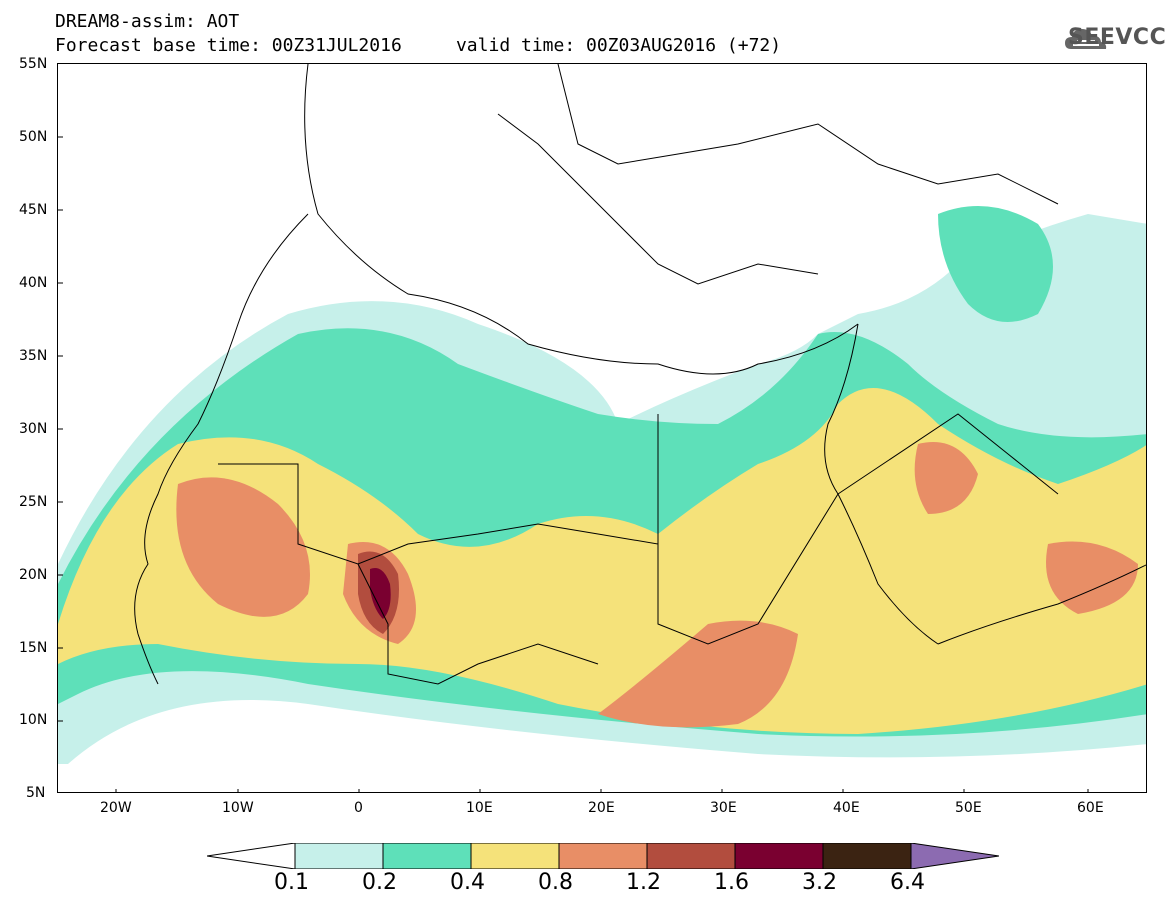 The height and width of the screenshot is (905, 1165). I want to click on lat-label: 45N, so click(33, 210).